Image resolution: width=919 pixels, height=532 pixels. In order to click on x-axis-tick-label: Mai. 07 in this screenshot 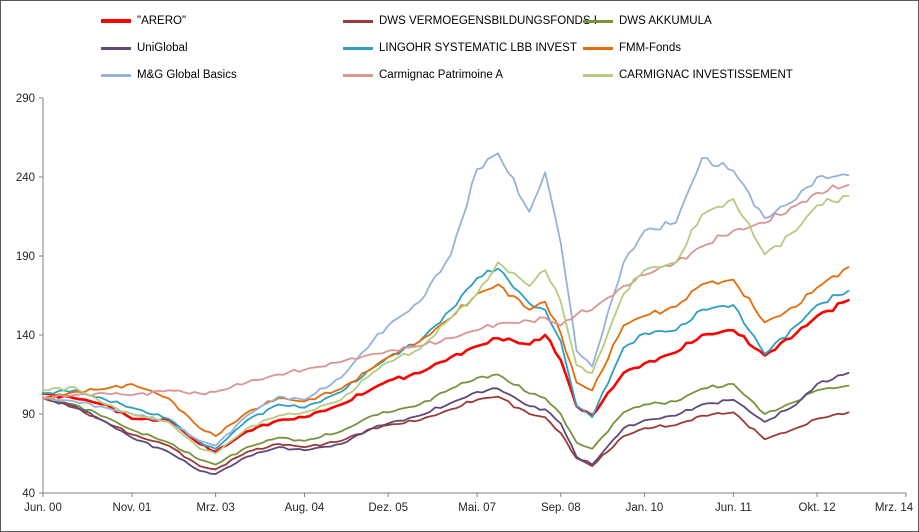, I will do `click(477, 508)`.